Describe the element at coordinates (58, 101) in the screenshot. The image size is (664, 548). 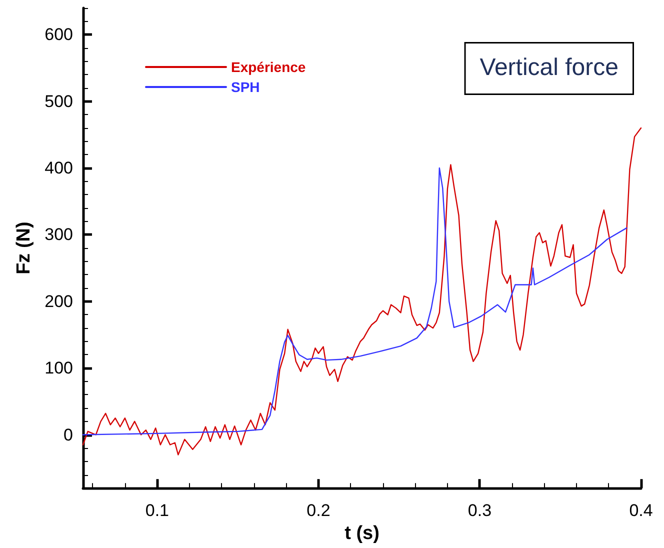
I see `y-tick-label: 500` at that location.